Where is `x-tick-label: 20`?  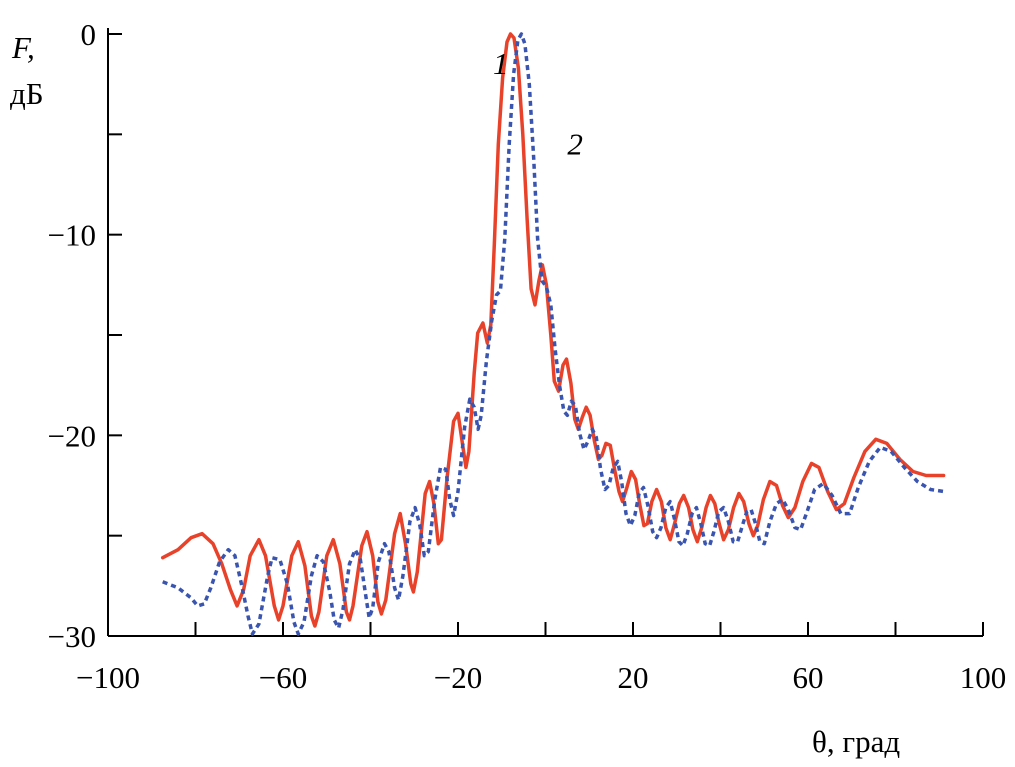
x-tick-label: 20 is located at coordinates (633, 677).